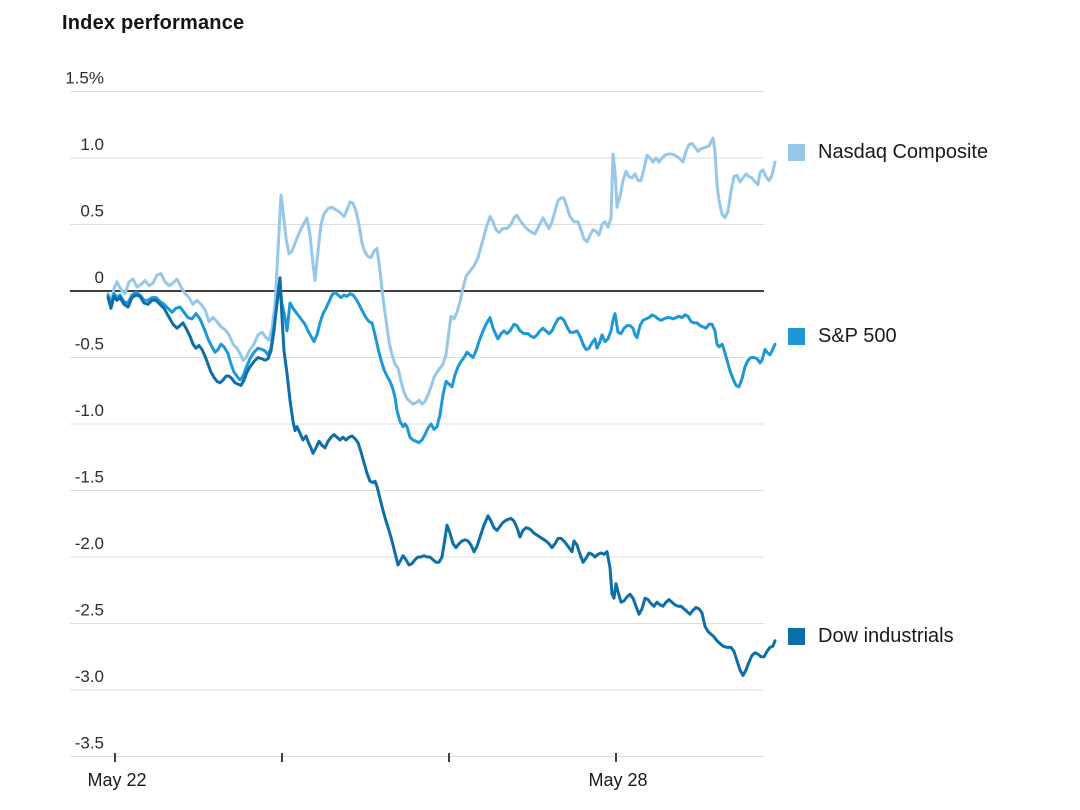  I want to click on svg-text: -2.0, so click(89, 543).